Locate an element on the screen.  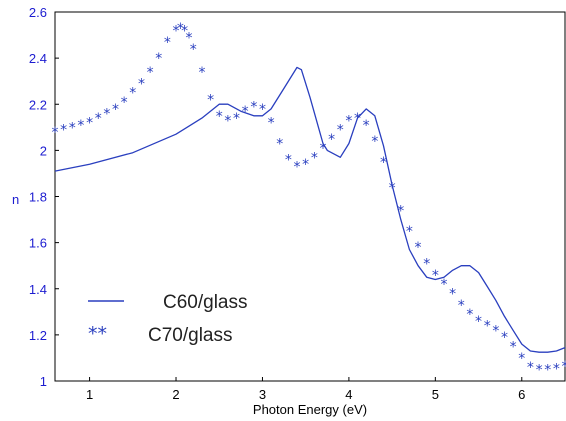
legend-label-c70: C70/glass is located at coordinates (190, 335).